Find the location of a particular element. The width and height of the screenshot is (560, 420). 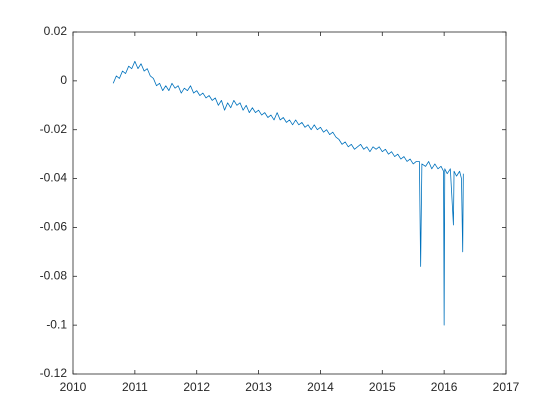

y-tick-label: 0.02 is located at coordinates (56, 31).